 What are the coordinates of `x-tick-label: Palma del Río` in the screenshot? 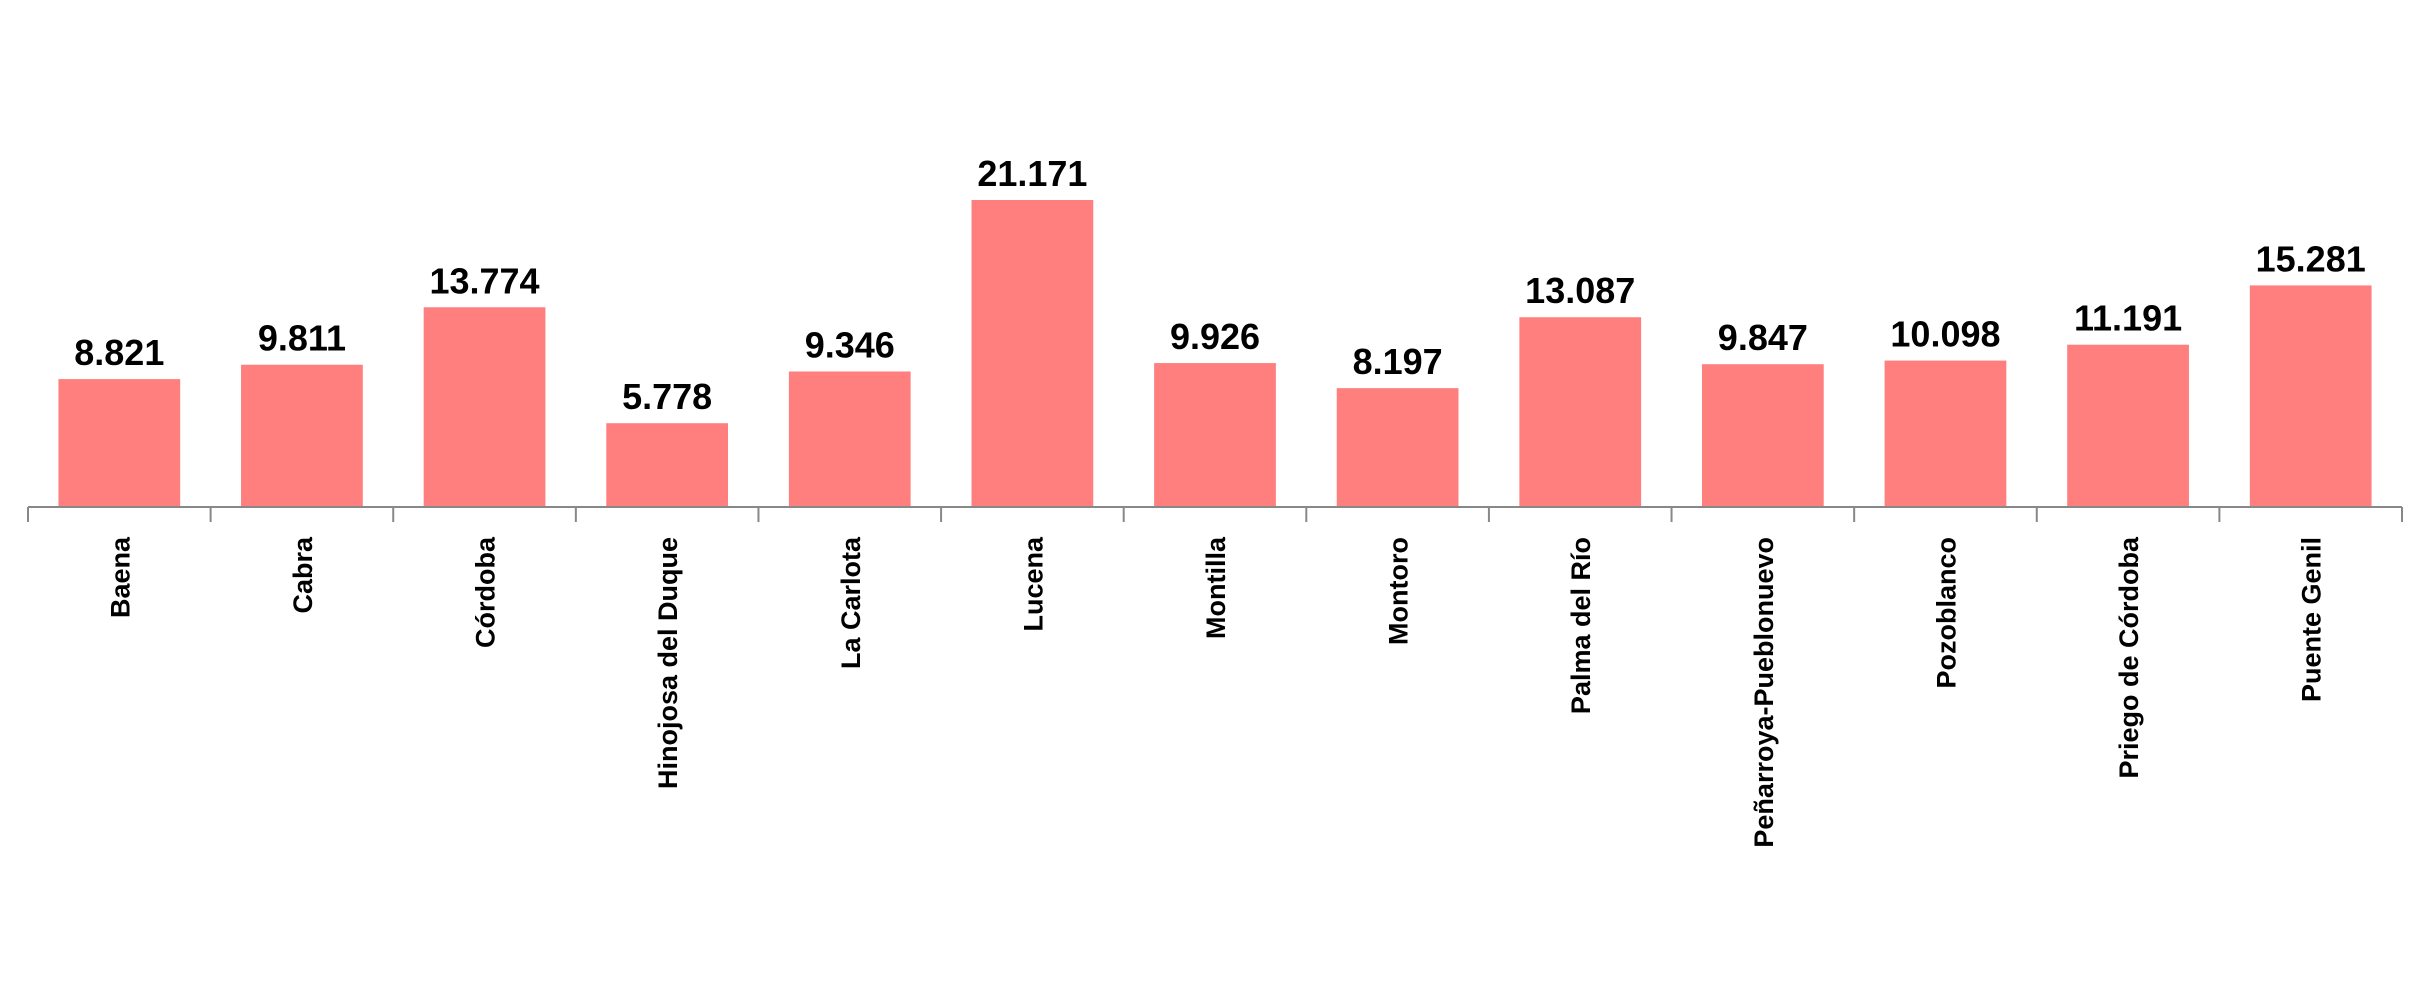 It's located at (1581, 625).